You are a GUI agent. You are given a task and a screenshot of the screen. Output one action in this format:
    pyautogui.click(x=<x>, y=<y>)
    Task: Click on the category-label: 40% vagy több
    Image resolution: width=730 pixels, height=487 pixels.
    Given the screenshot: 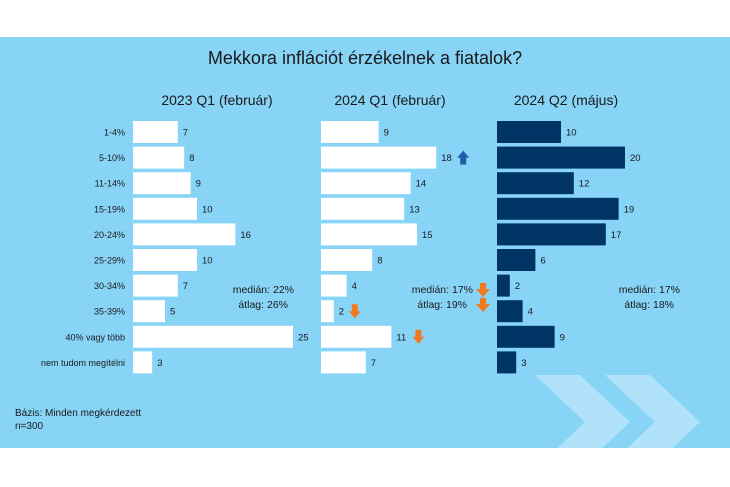 What is the action you would take?
    pyautogui.click(x=95, y=337)
    